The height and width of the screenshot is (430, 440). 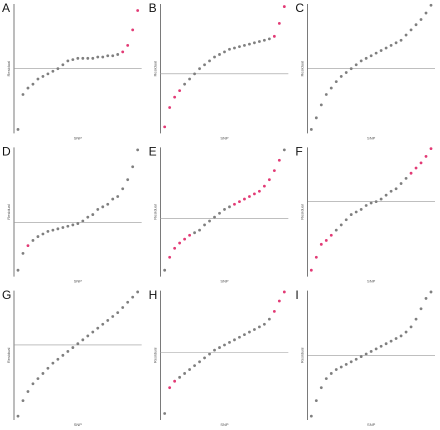 What do you see at coordinates (6, 152) in the screenshot?
I see `panel-letter: D` at bounding box center [6, 152].